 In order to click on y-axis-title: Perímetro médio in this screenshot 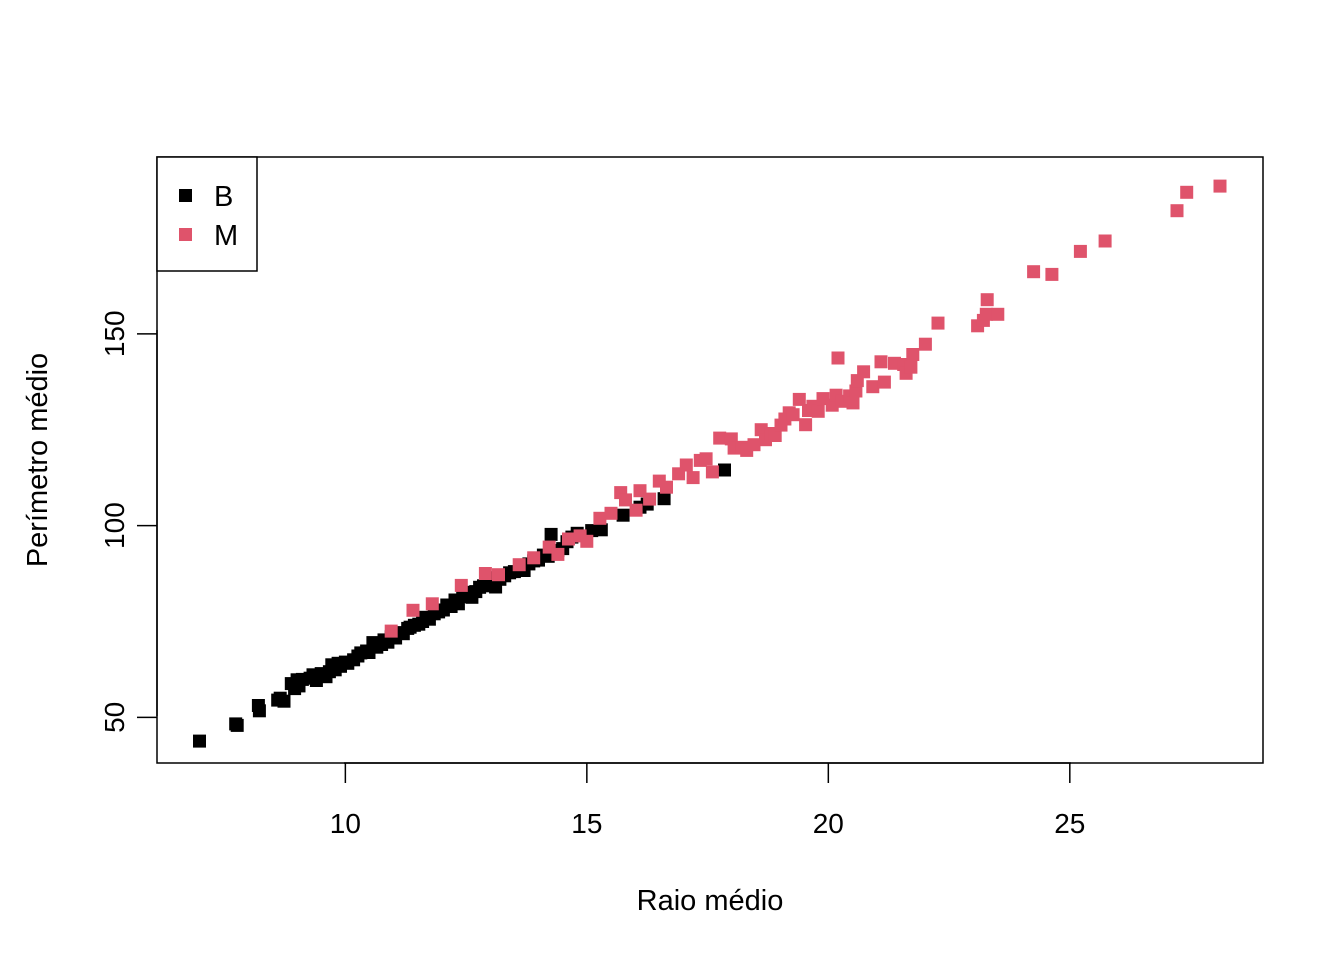, I will do `click(38, 460)`.